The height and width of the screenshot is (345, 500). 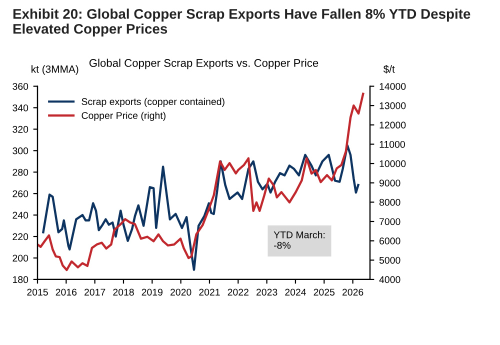 What do you see at coordinates (153, 102) in the screenshot?
I see `legend-label: Scrap exports (copper contained)` at bounding box center [153, 102].